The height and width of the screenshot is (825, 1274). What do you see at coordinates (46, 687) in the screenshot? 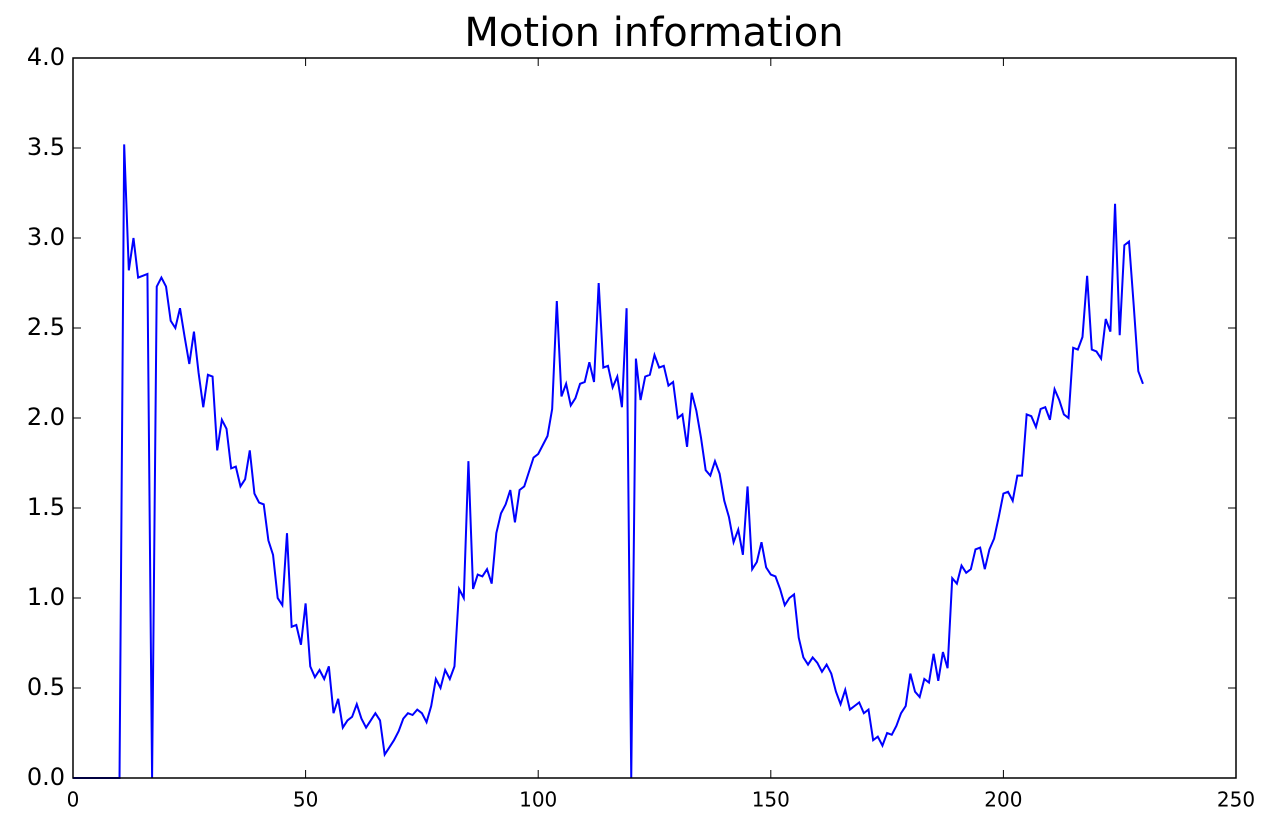
I see `y-tick-label: 0.5` at bounding box center [46, 687].